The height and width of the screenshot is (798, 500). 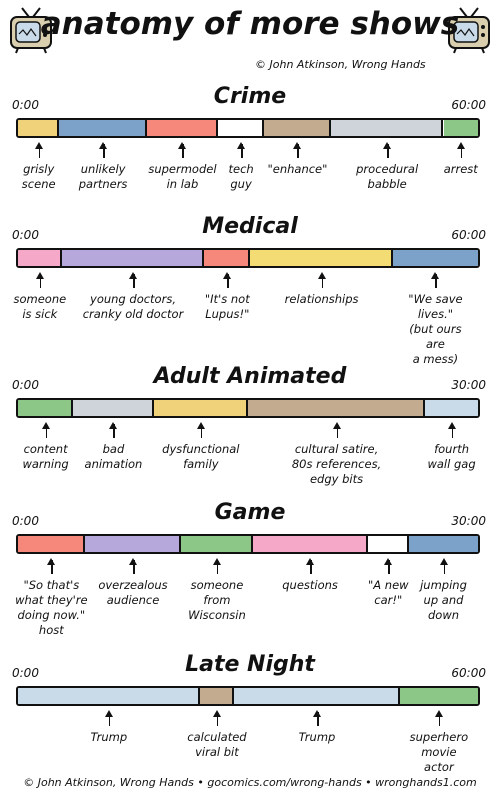 What do you see at coordinates (340, 64) in the screenshot?
I see `credit-line: © John Atkinson, Wrong Hands` at bounding box center [340, 64].